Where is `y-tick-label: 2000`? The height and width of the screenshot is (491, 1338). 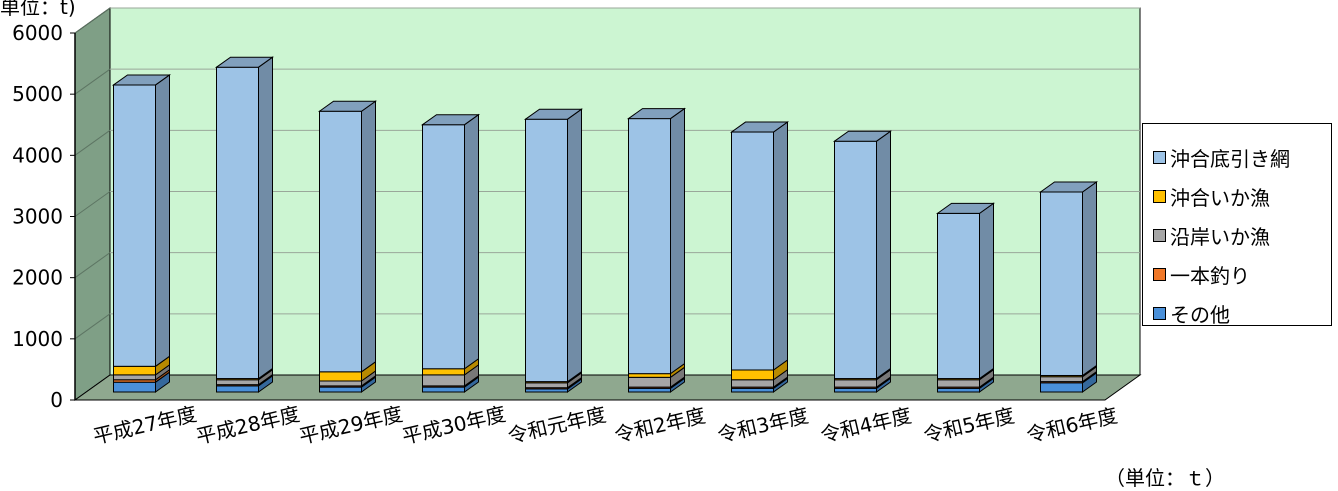
y-tick-label: 2000 is located at coordinates (37, 278).